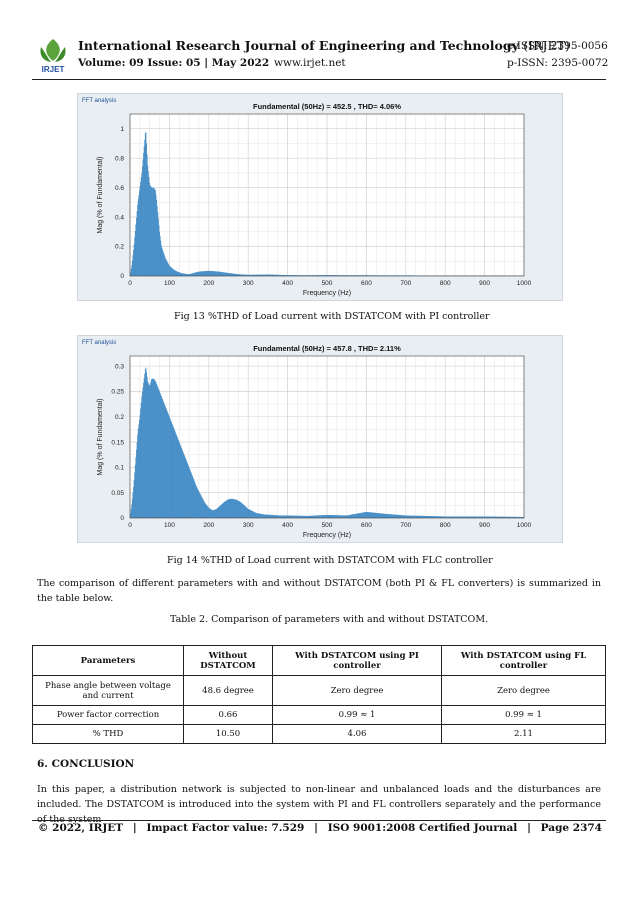 The image size is (638, 902). Describe the element at coordinates (225, 828) in the screenshot. I see `footer-impact-factor: Impact Factor value: 7.529` at that location.